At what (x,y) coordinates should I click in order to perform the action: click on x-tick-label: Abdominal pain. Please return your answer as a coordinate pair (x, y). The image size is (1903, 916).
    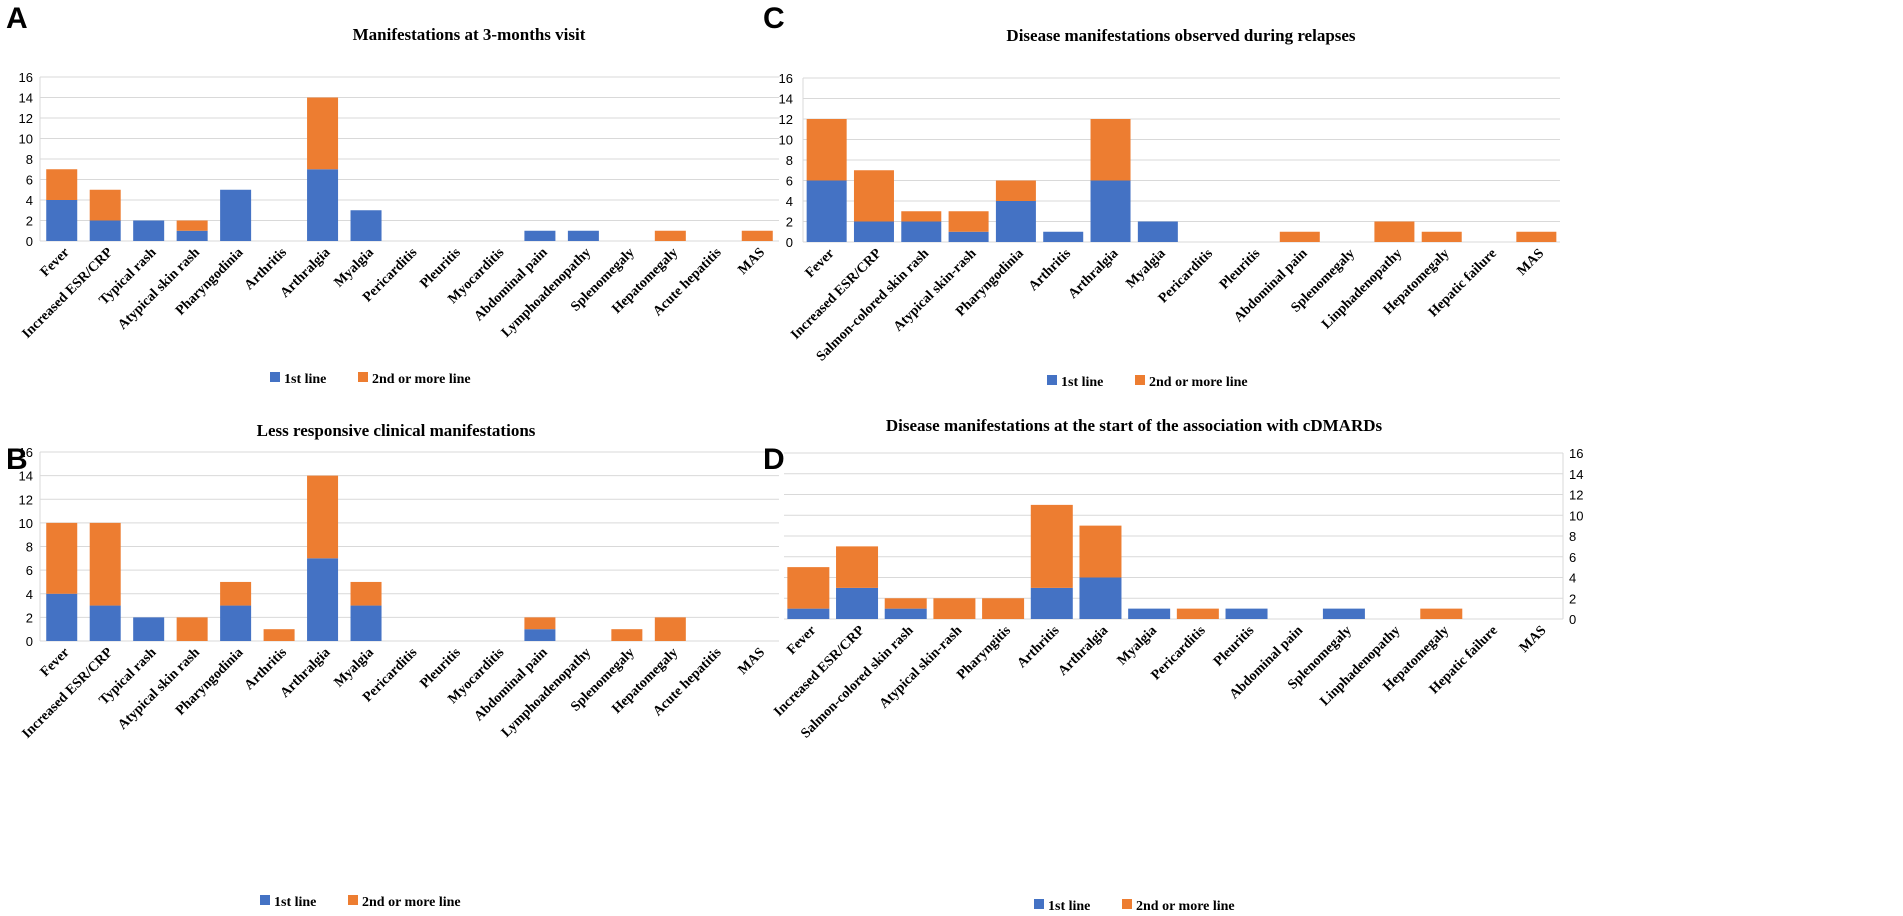
    Looking at the image, I should click on (511, 684).